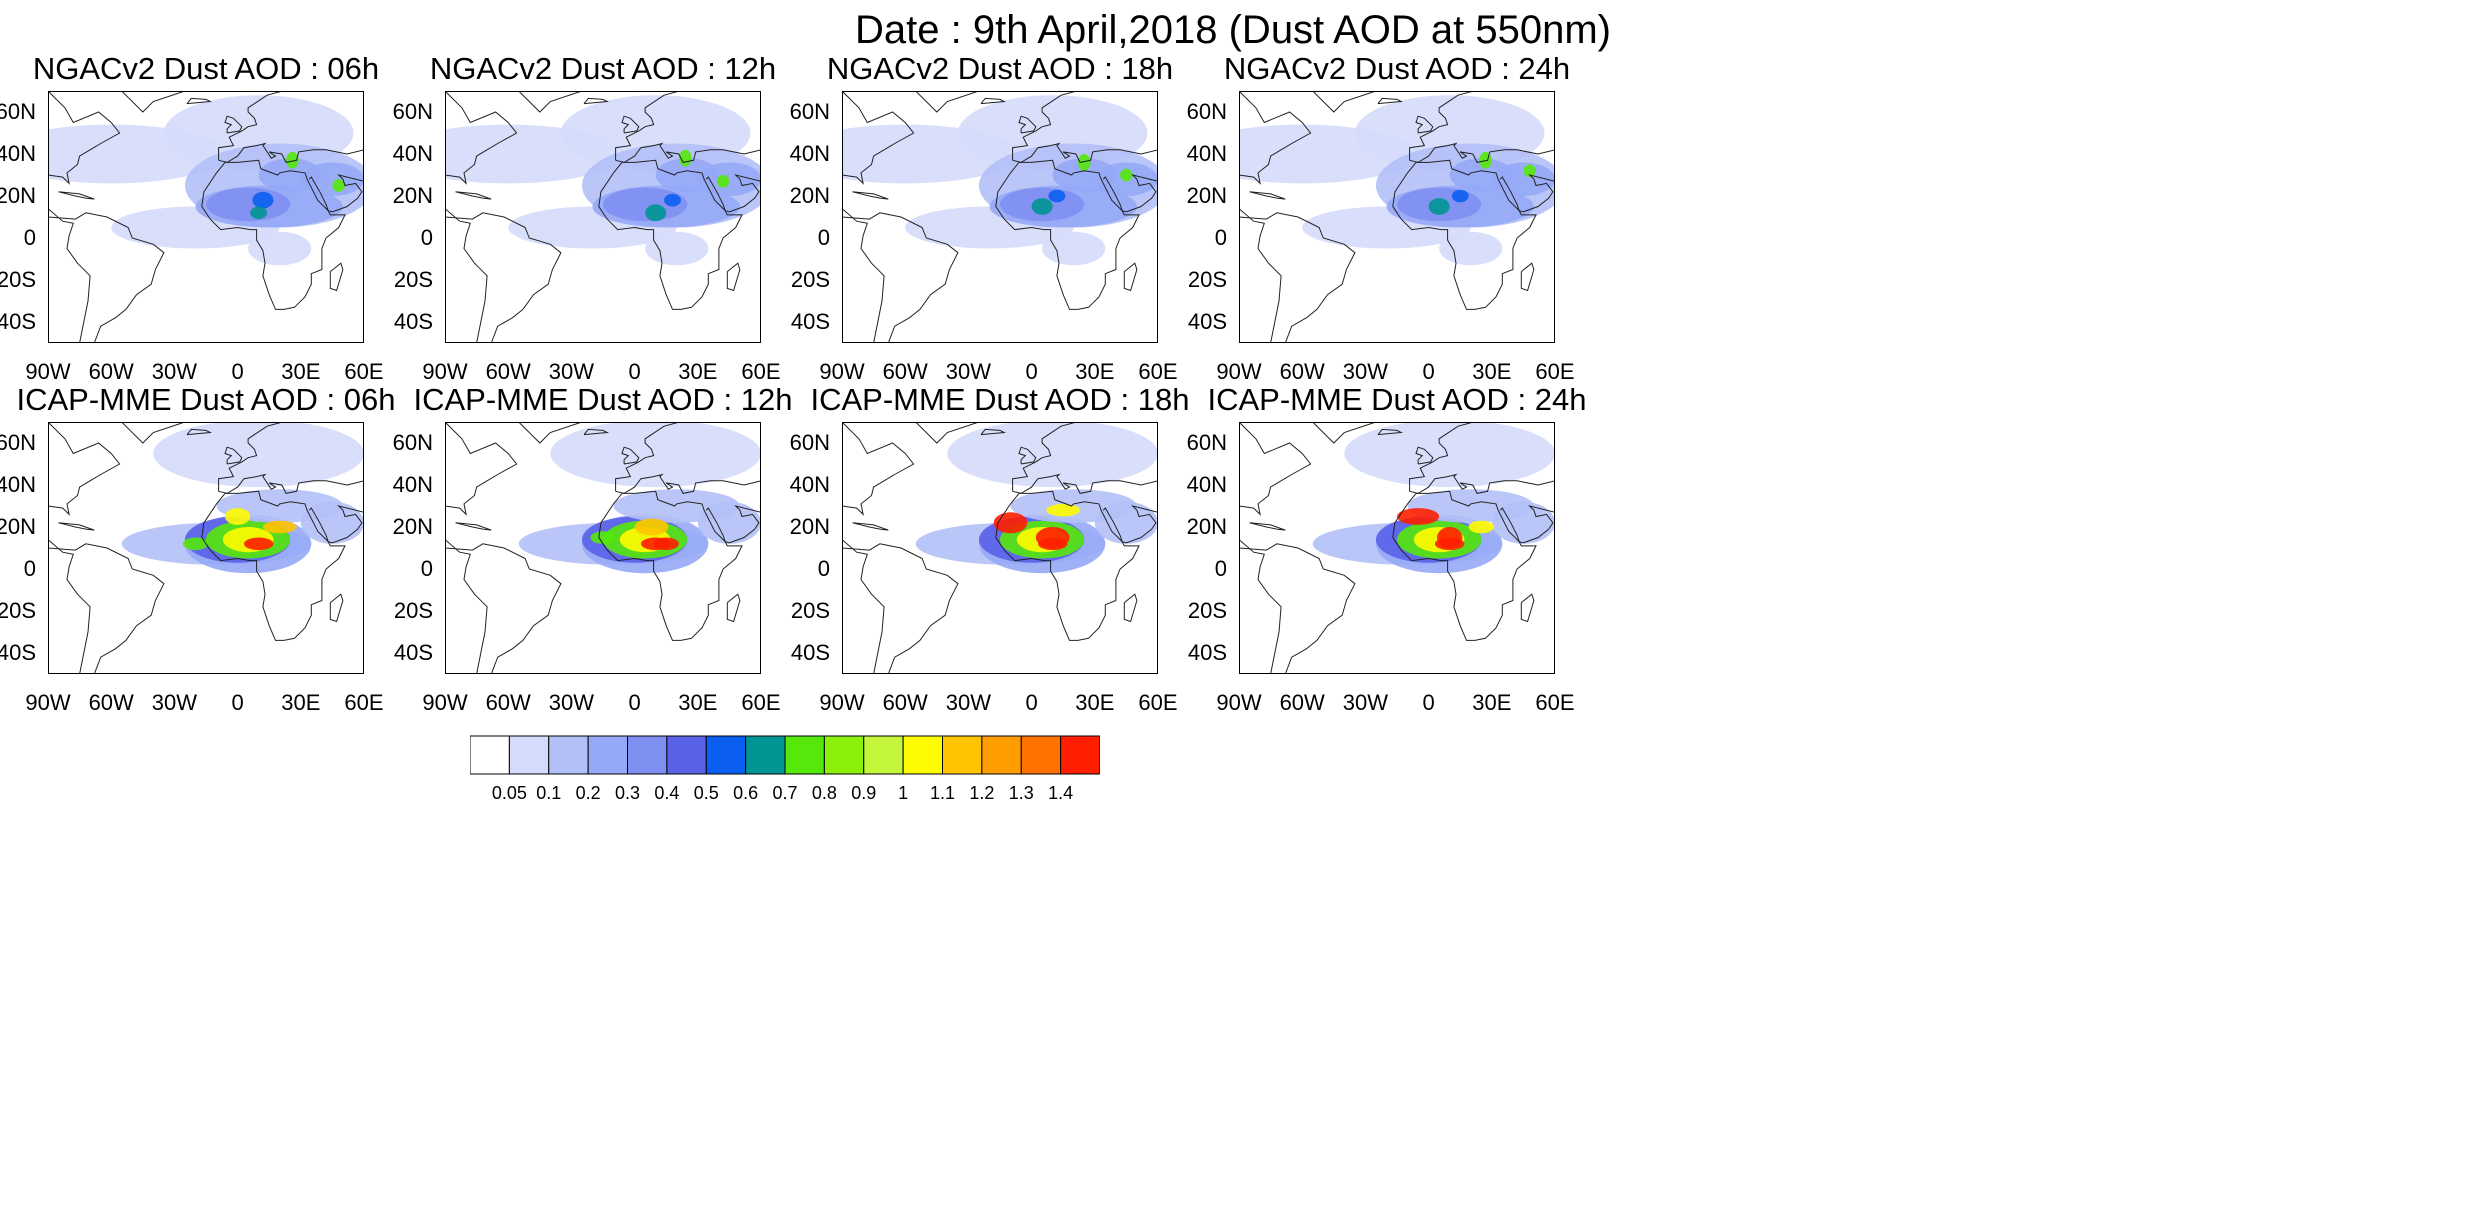 The height and width of the screenshot is (1222, 2466). Describe the element at coordinates (206, 68) in the screenshot. I see `panel-title: NGACv2 Dust AOD : 06h` at that location.